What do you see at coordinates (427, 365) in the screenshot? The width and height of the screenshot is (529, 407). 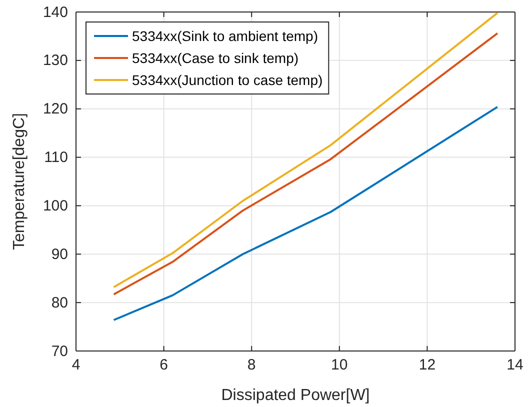 I see `x-tick-label: 12` at bounding box center [427, 365].